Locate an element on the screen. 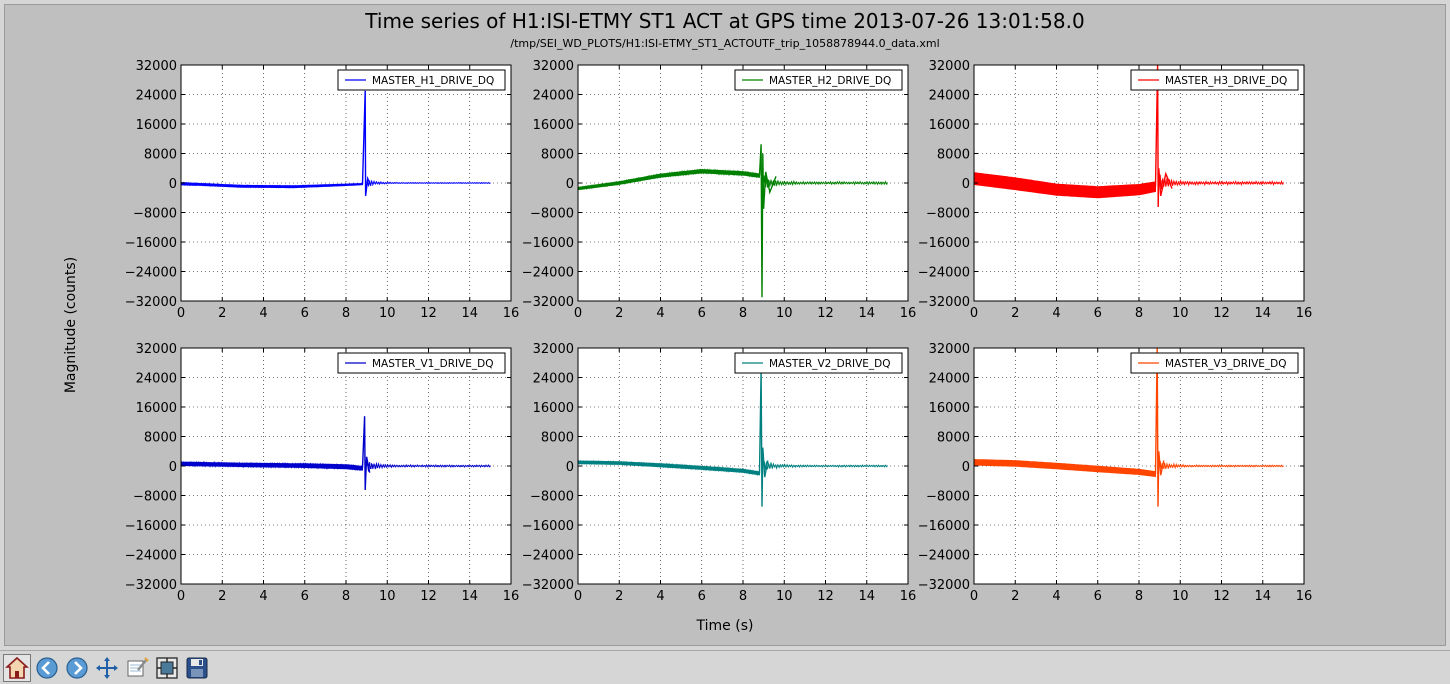 The width and height of the screenshot is (1450, 684). subplots-config-button is located at coordinates (167, 668).